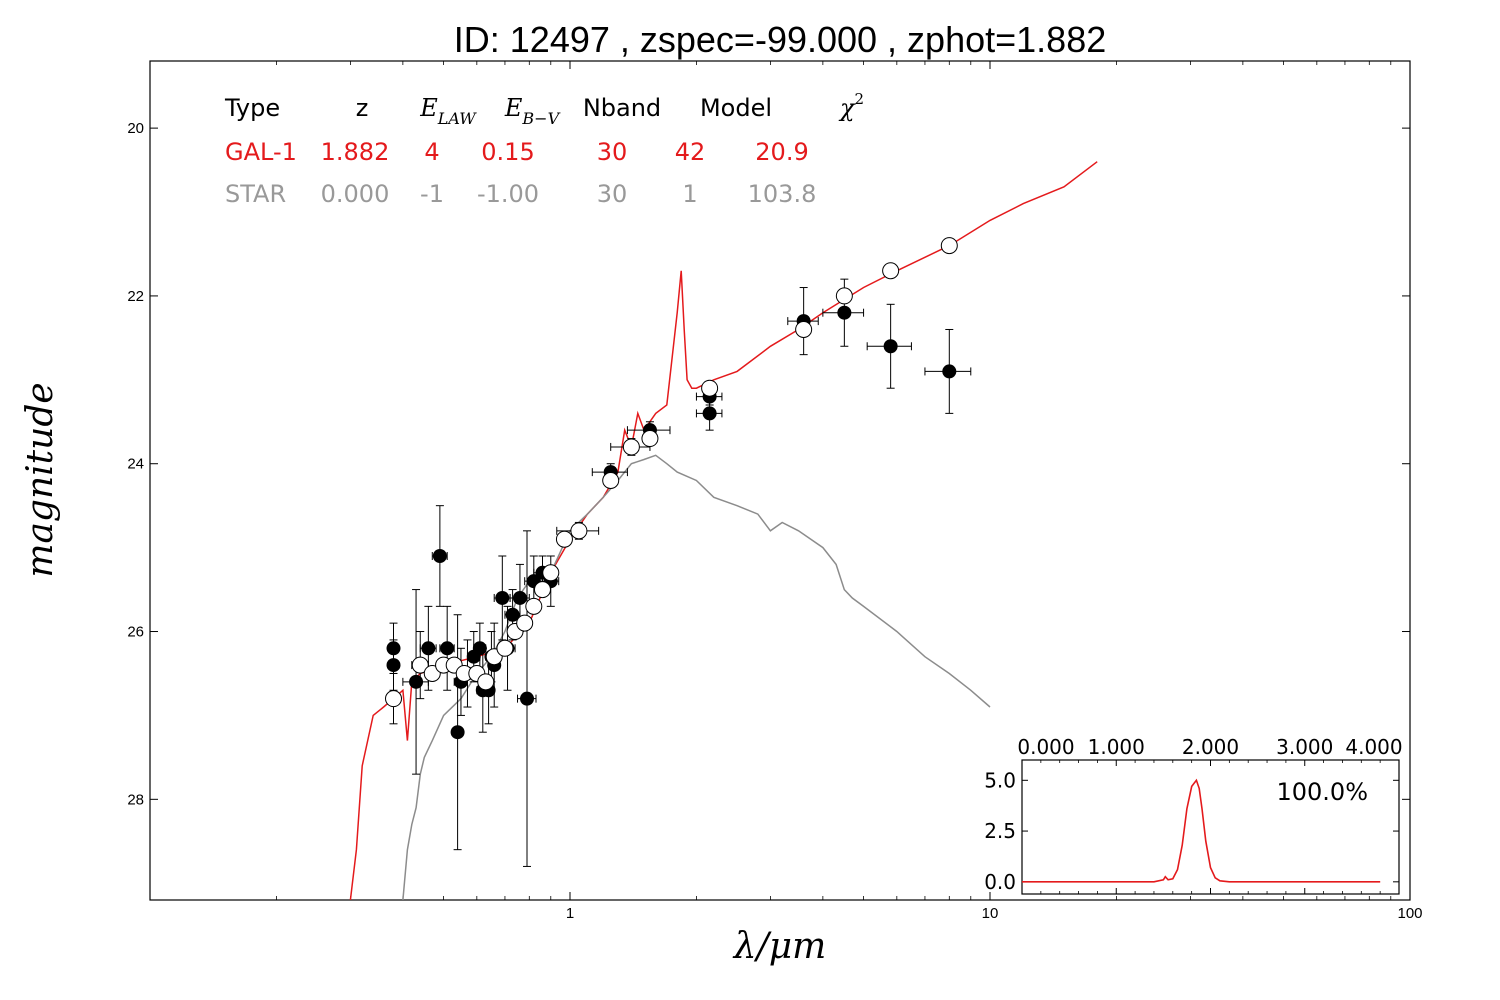 Image resolution: width=1500 pixels, height=1000 pixels. What do you see at coordinates (135, 128) in the screenshot?
I see `y-tick-label: 20` at bounding box center [135, 128].